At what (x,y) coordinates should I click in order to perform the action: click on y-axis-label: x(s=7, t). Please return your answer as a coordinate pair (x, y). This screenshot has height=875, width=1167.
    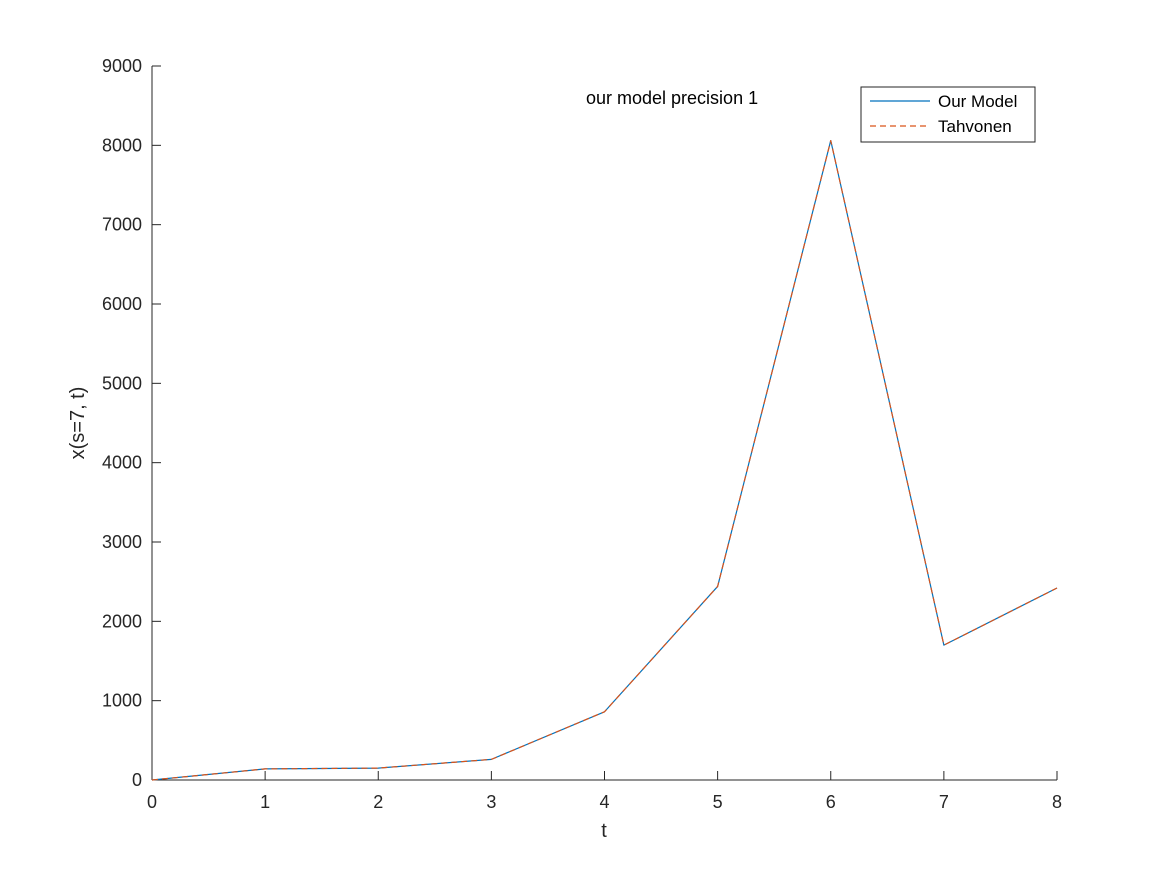
    Looking at the image, I should click on (78, 423).